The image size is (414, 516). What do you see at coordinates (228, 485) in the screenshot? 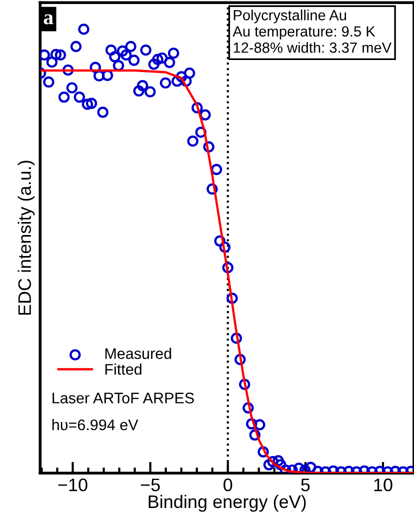
I see `x-tick-label: 0` at bounding box center [228, 485].